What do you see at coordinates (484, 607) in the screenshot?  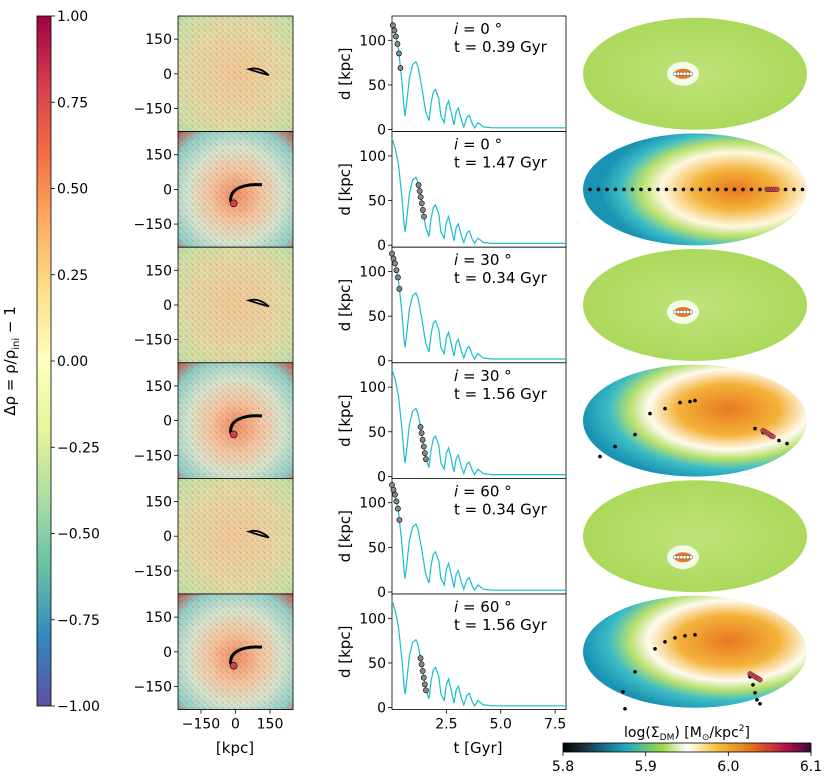 I see `inclination-value: = 60 °` at bounding box center [484, 607].